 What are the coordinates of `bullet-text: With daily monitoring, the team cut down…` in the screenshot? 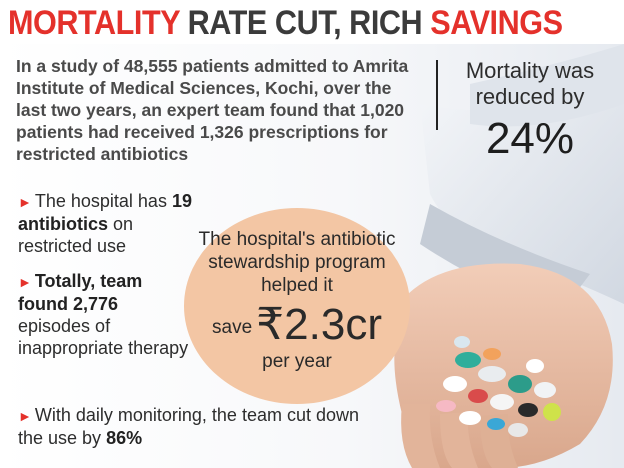 It's located at (189, 426).